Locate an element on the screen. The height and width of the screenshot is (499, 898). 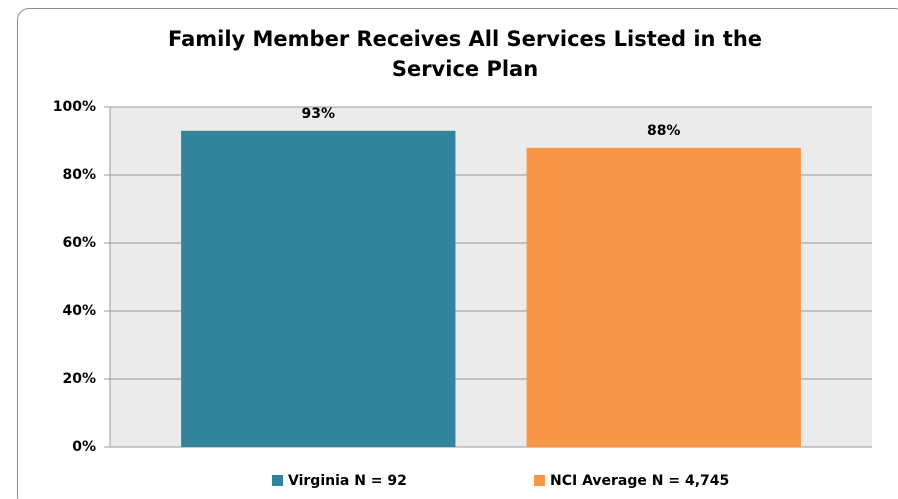
y-tick-label: 80% is located at coordinates (79, 175).